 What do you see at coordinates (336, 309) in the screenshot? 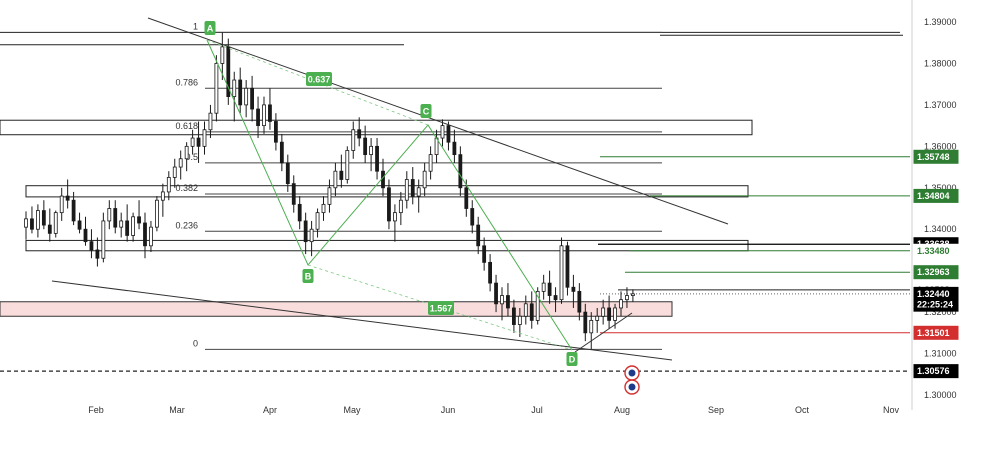
I see `demand-zone` at bounding box center [336, 309].